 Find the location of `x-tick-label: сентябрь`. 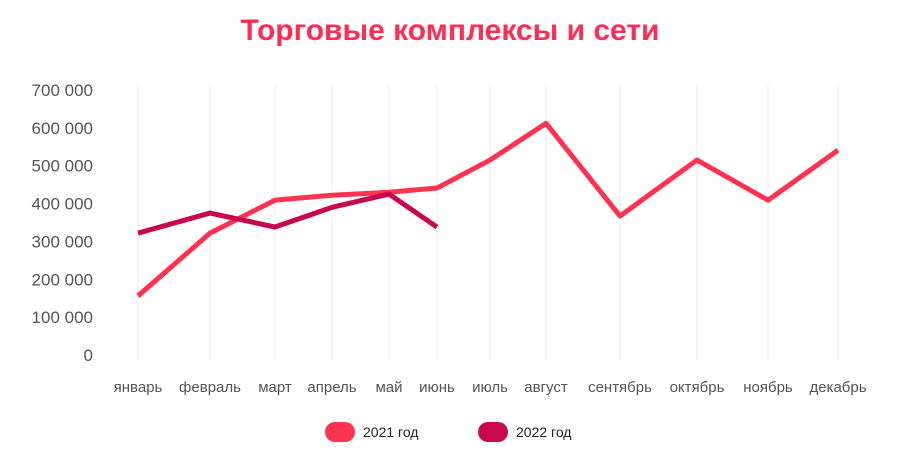

x-tick-label: сентябрь is located at coordinates (620, 387).